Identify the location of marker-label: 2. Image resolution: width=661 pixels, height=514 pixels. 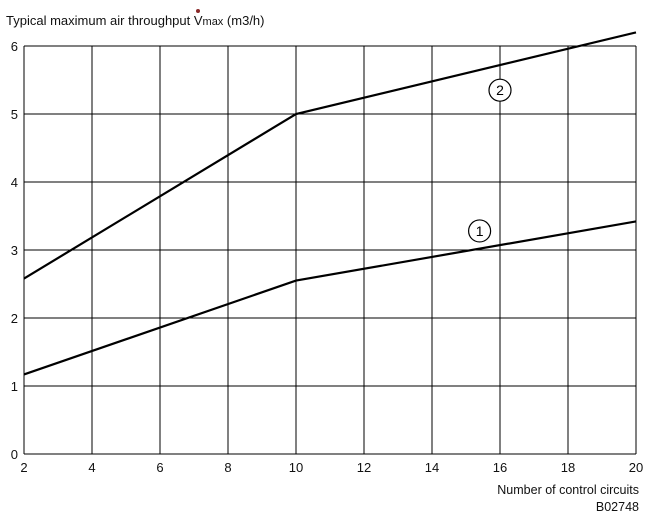
(500, 90).